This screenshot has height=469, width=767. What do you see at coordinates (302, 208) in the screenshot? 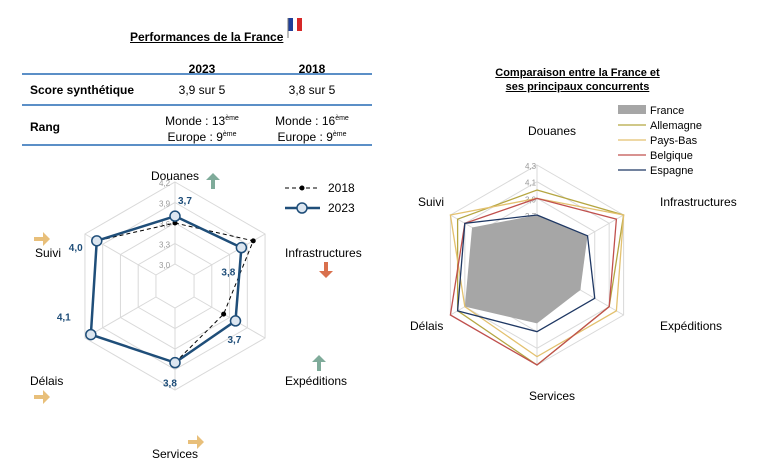
I see `legend-marker-2023` at bounding box center [302, 208].